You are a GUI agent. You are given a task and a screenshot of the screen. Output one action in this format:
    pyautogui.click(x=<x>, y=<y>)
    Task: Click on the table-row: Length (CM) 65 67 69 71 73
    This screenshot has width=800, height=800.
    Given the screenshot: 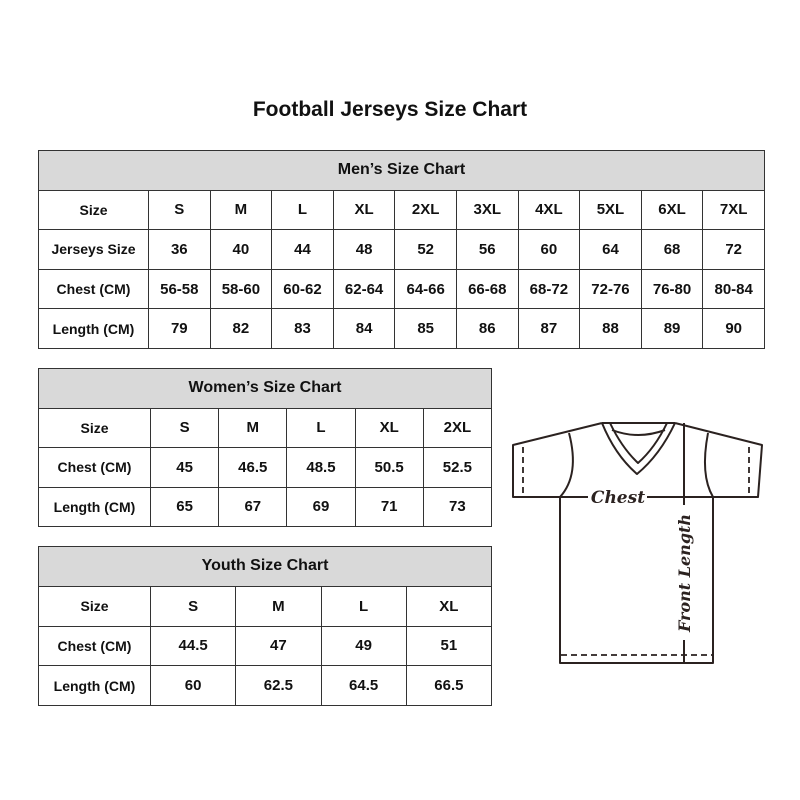 What is the action you would take?
    pyautogui.click(x=265, y=506)
    